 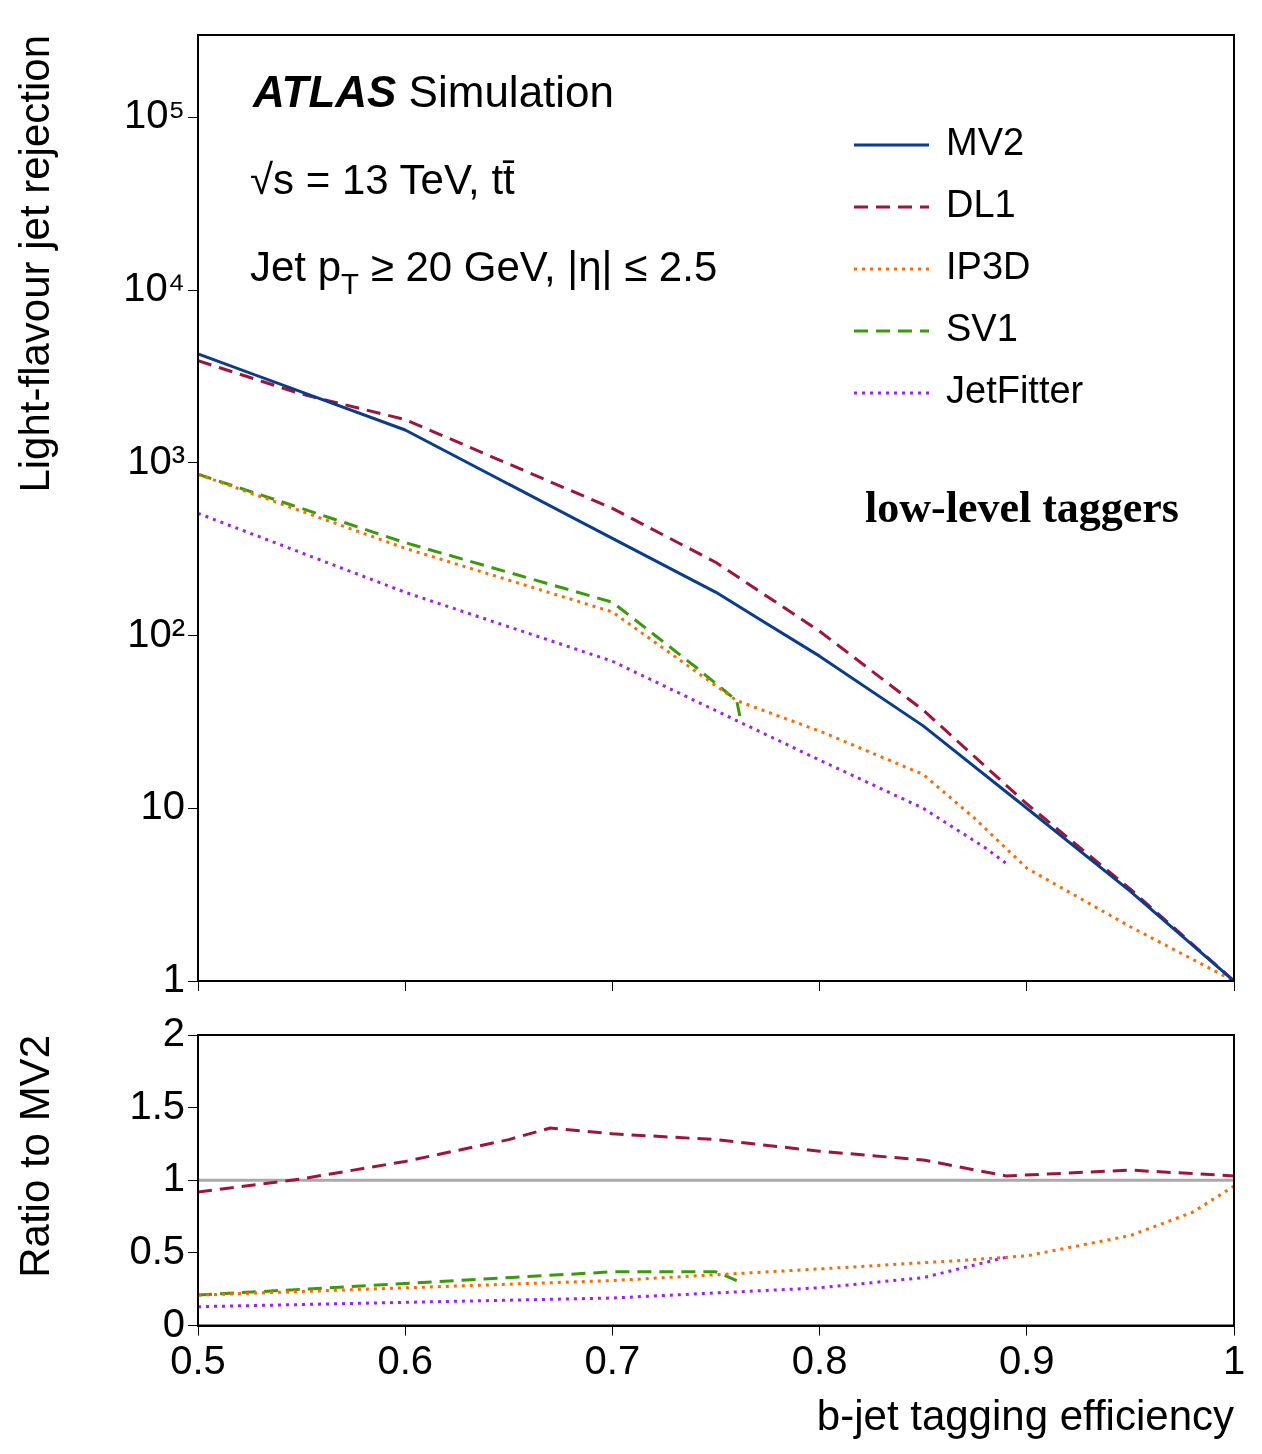 What do you see at coordinates (1025, 1416) in the screenshot?
I see `x-axis-title: b-jet tagging efficiency` at bounding box center [1025, 1416].